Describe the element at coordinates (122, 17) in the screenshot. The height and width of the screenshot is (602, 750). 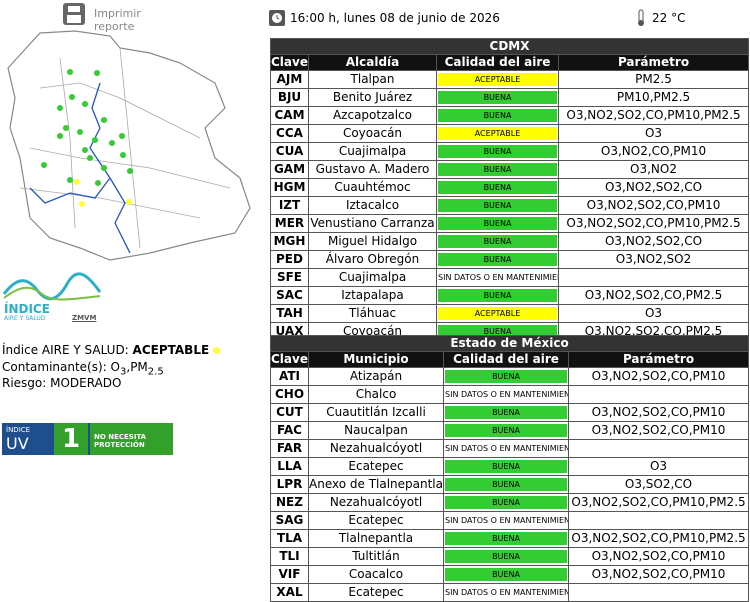
I see `print-button: Imprimir reporte` at that location.